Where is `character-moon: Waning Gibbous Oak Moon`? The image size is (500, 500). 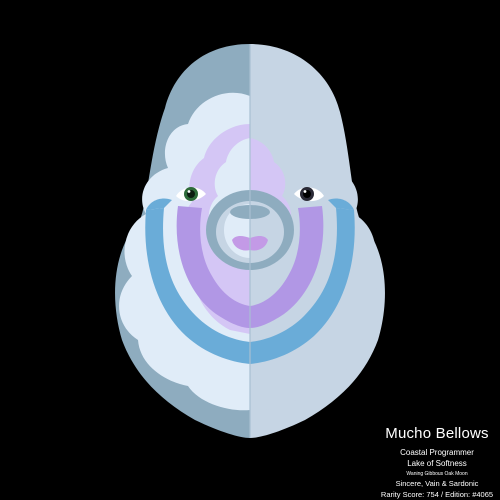 character-moon: Waning Gibbous Oak Moon is located at coordinates (437, 474).